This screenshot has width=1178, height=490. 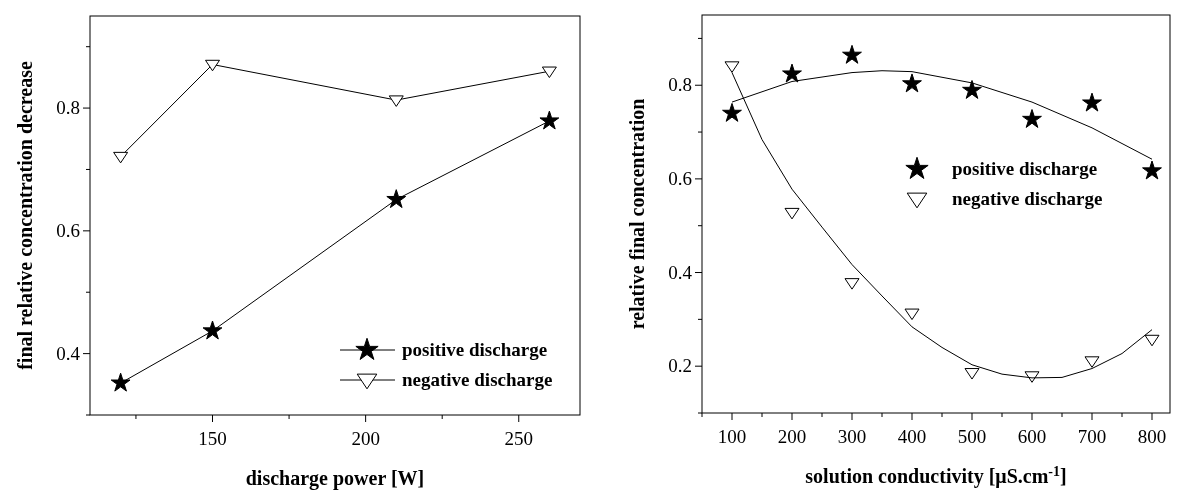 What do you see at coordinates (1032, 436) in the screenshot?
I see `x-tick-label: 600` at bounding box center [1032, 436].